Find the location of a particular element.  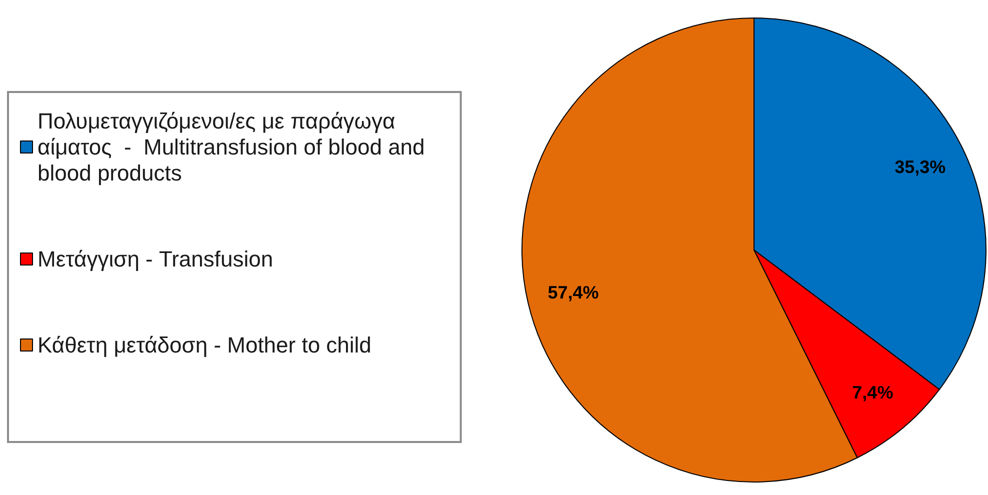

legend-label: Πολυμεταγγιζόμενοι/ες με παράγωγα αίματος - Multitransfusion of blood and blood products is located at coordinates (231, 147).